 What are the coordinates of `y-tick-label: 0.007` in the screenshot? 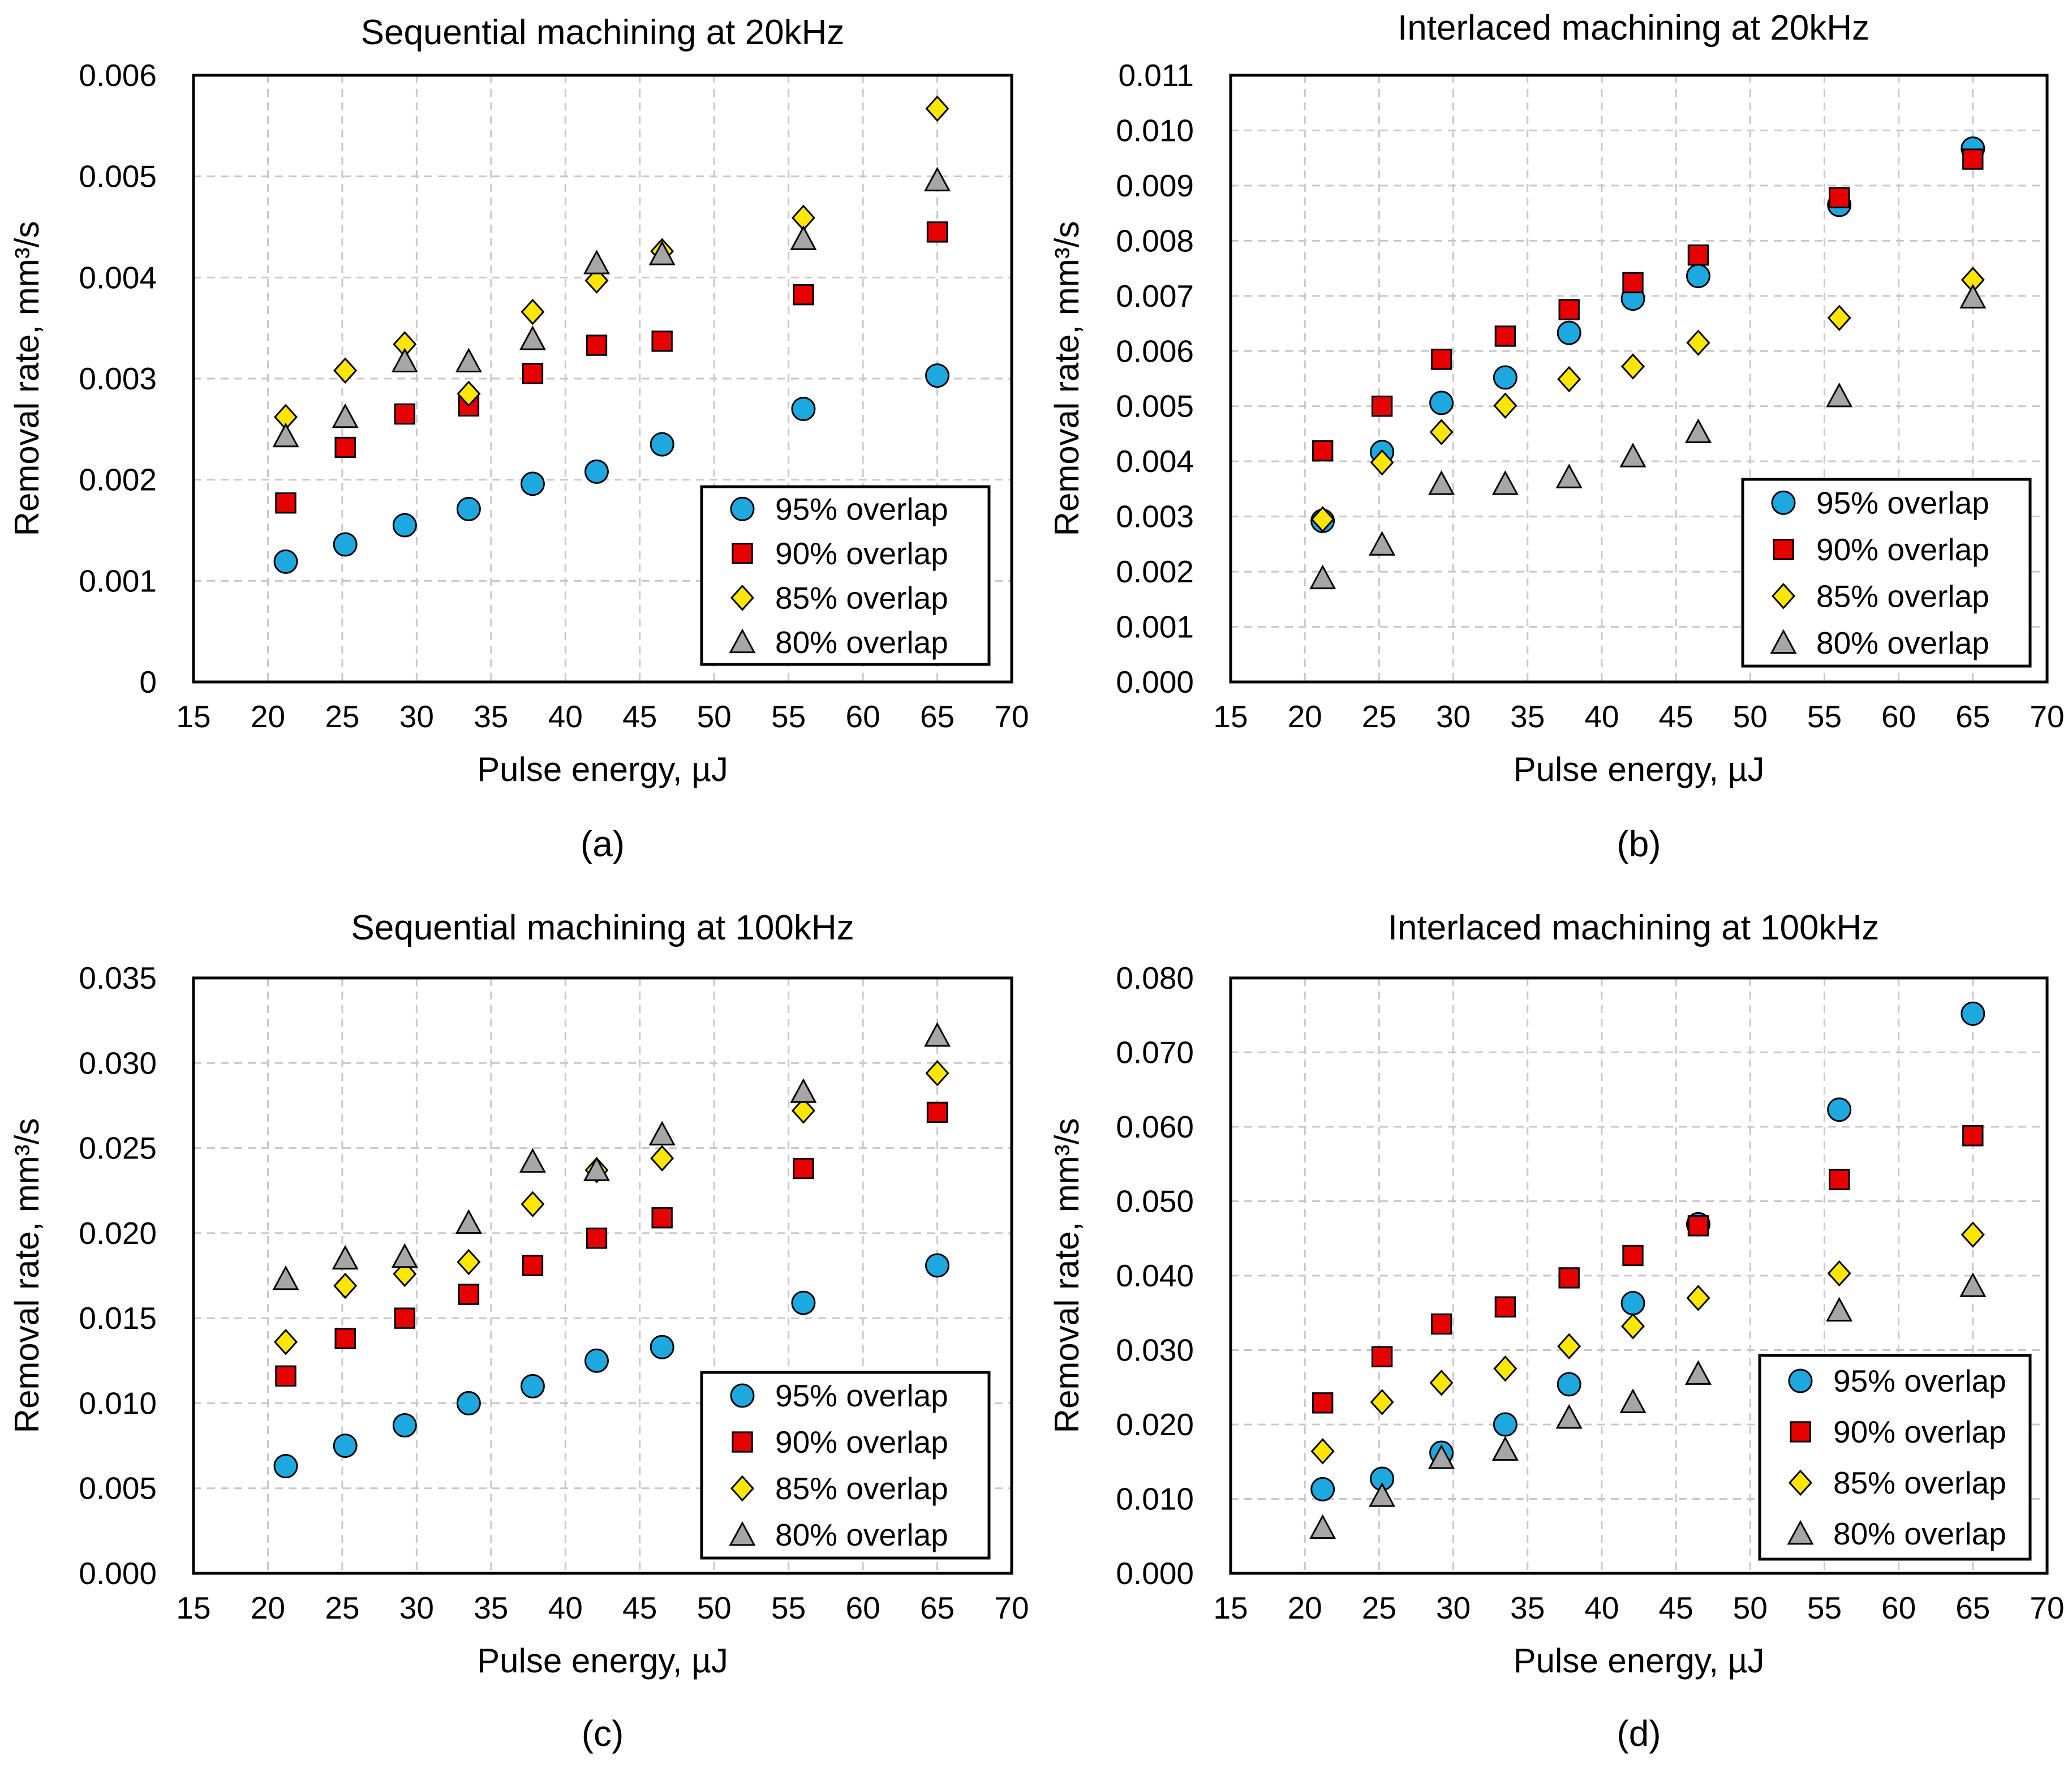 It's located at (1155, 296).